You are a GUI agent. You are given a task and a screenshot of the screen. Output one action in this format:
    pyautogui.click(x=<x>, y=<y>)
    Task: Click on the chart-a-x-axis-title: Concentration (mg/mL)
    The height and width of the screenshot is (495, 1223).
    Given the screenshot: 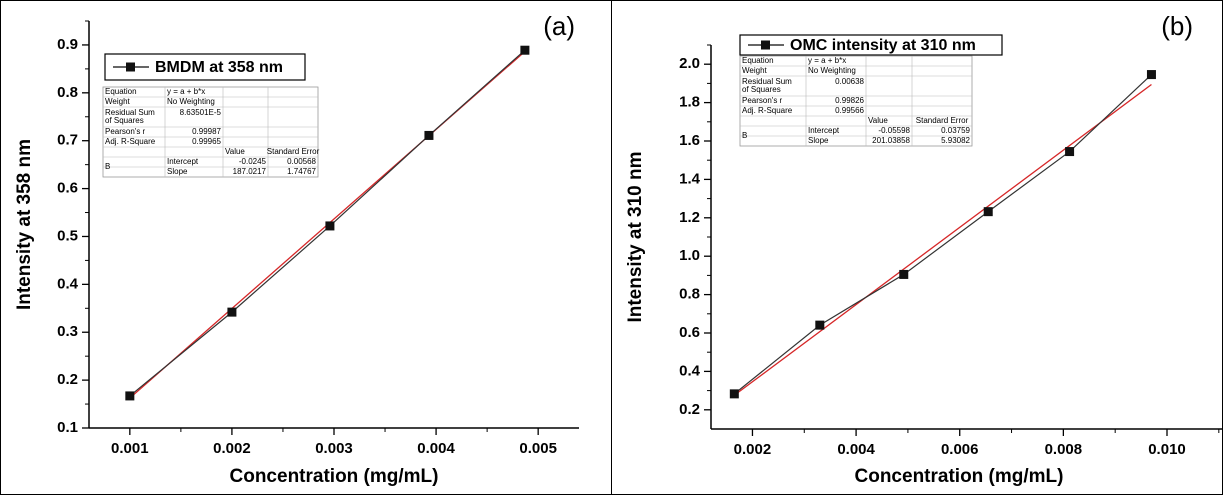 What is the action you would take?
    pyautogui.click(x=334, y=476)
    